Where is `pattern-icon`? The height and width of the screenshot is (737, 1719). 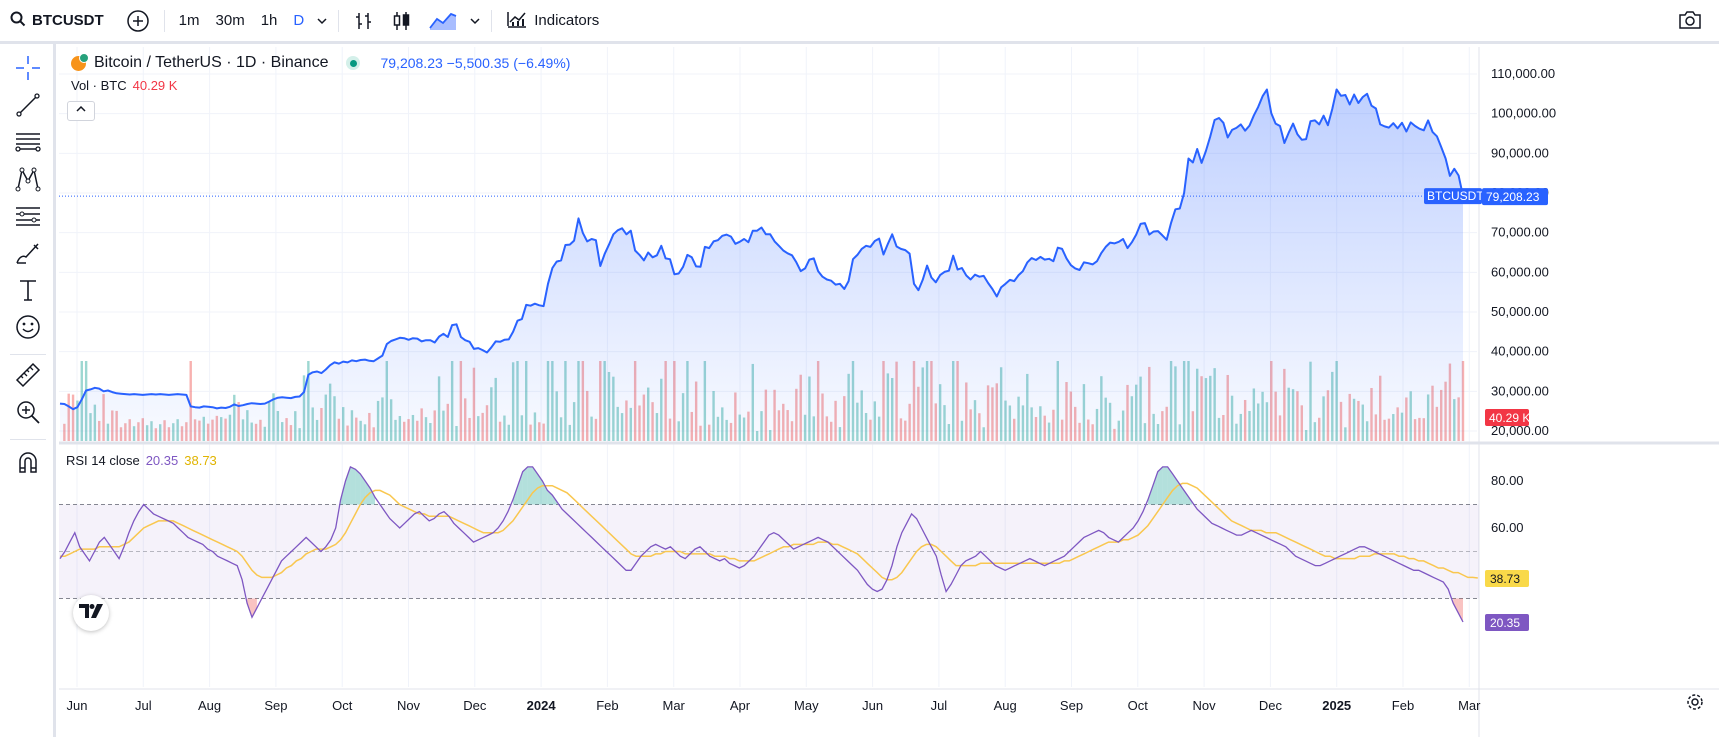 pattern-icon is located at coordinates (28, 181).